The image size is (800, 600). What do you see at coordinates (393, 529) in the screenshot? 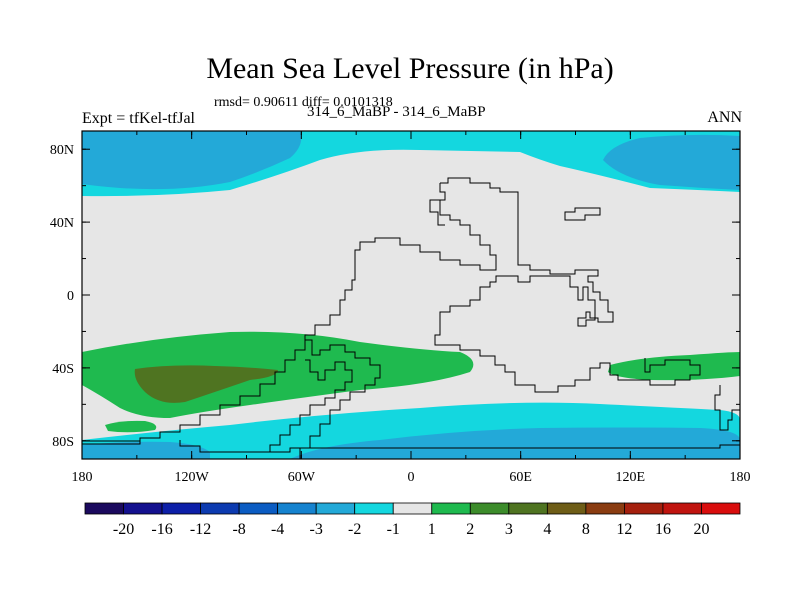
I see `colorbar-label: -1` at bounding box center [393, 529].